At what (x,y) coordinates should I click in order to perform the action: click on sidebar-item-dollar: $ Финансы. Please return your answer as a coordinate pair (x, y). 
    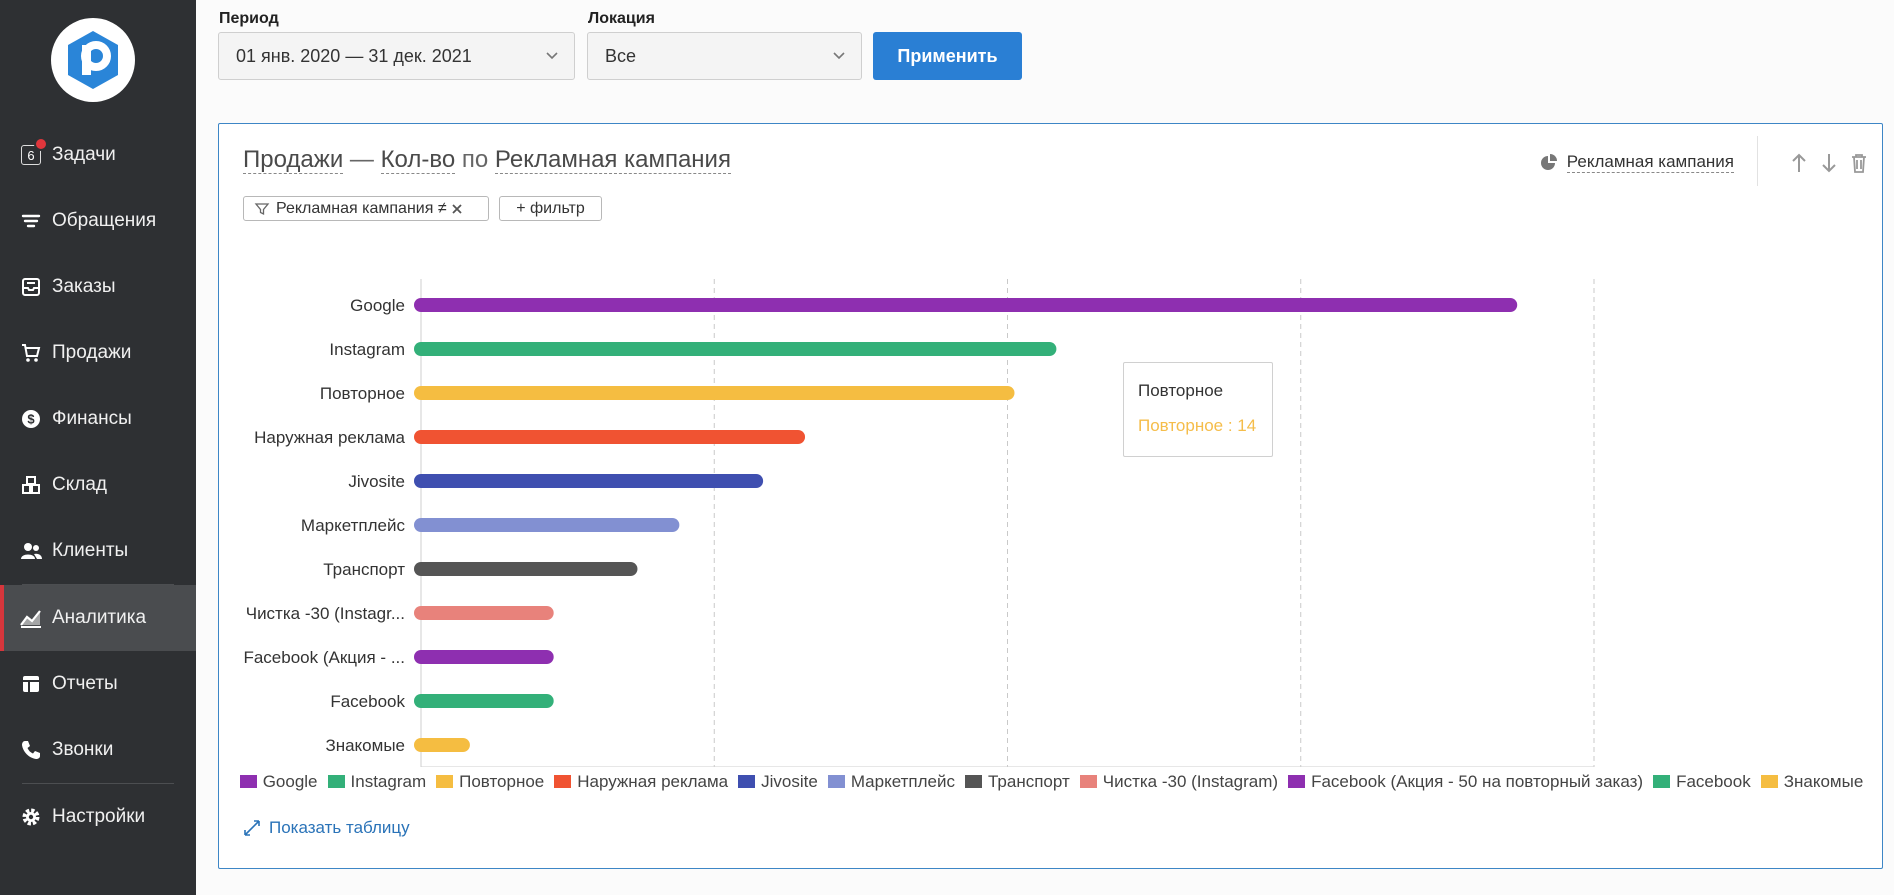
    Looking at the image, I should click on (98, 419).